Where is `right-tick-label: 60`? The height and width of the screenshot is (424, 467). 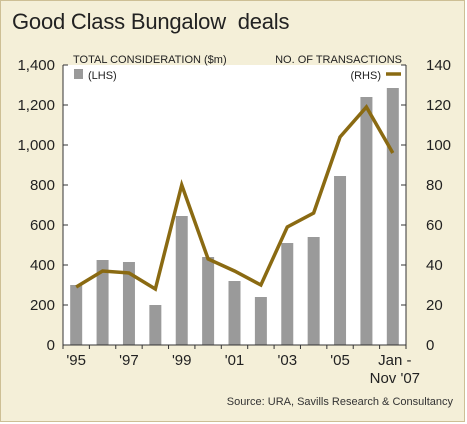 right-tick-label: 60 is located at coordinates (434, 225).